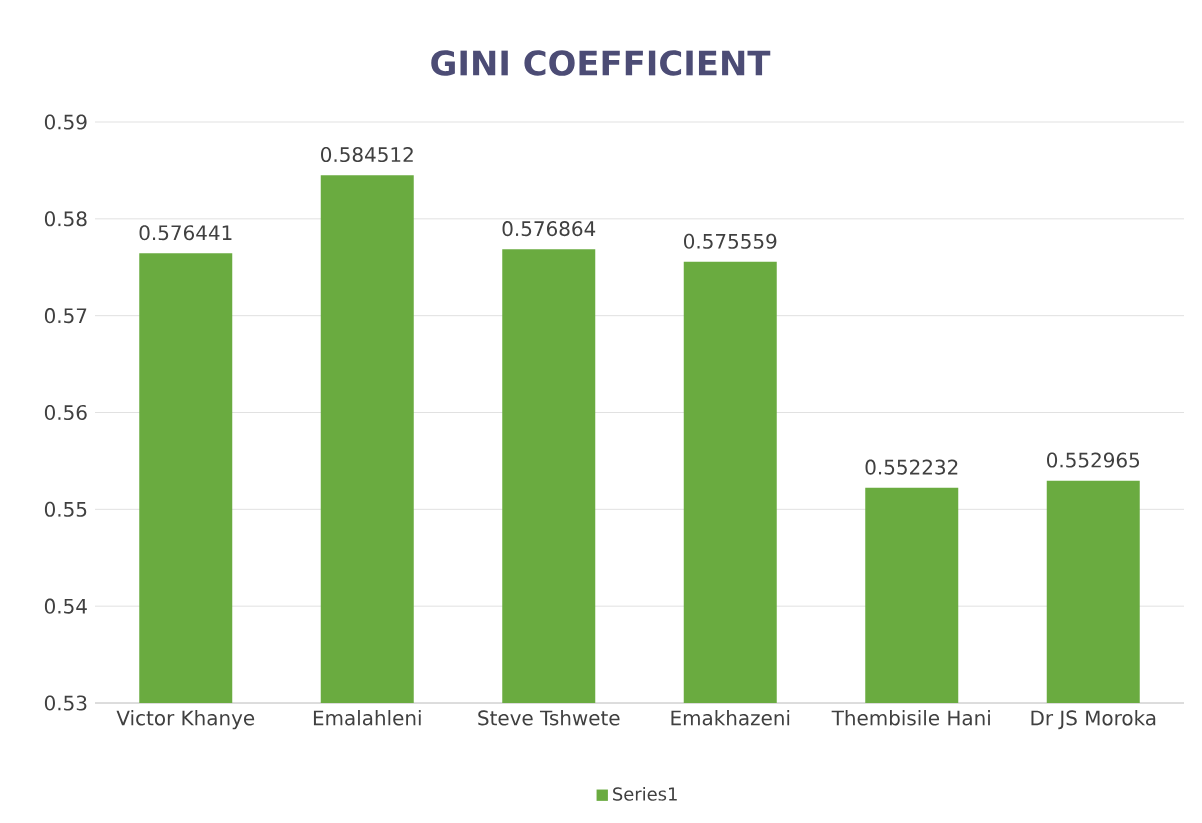 The width and height of the screenshot is (1202, 823). I want to click on x-tick-label: Dr JS Moroka, so click(1093, 720).